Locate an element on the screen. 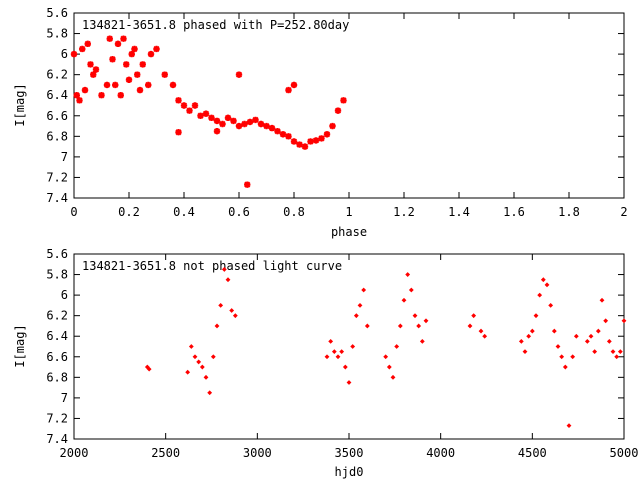 Image resolution: width=640 pixels, height=480 pixels. unphased-y-tick-label: 6.4 is located at coordinates (57, 336).